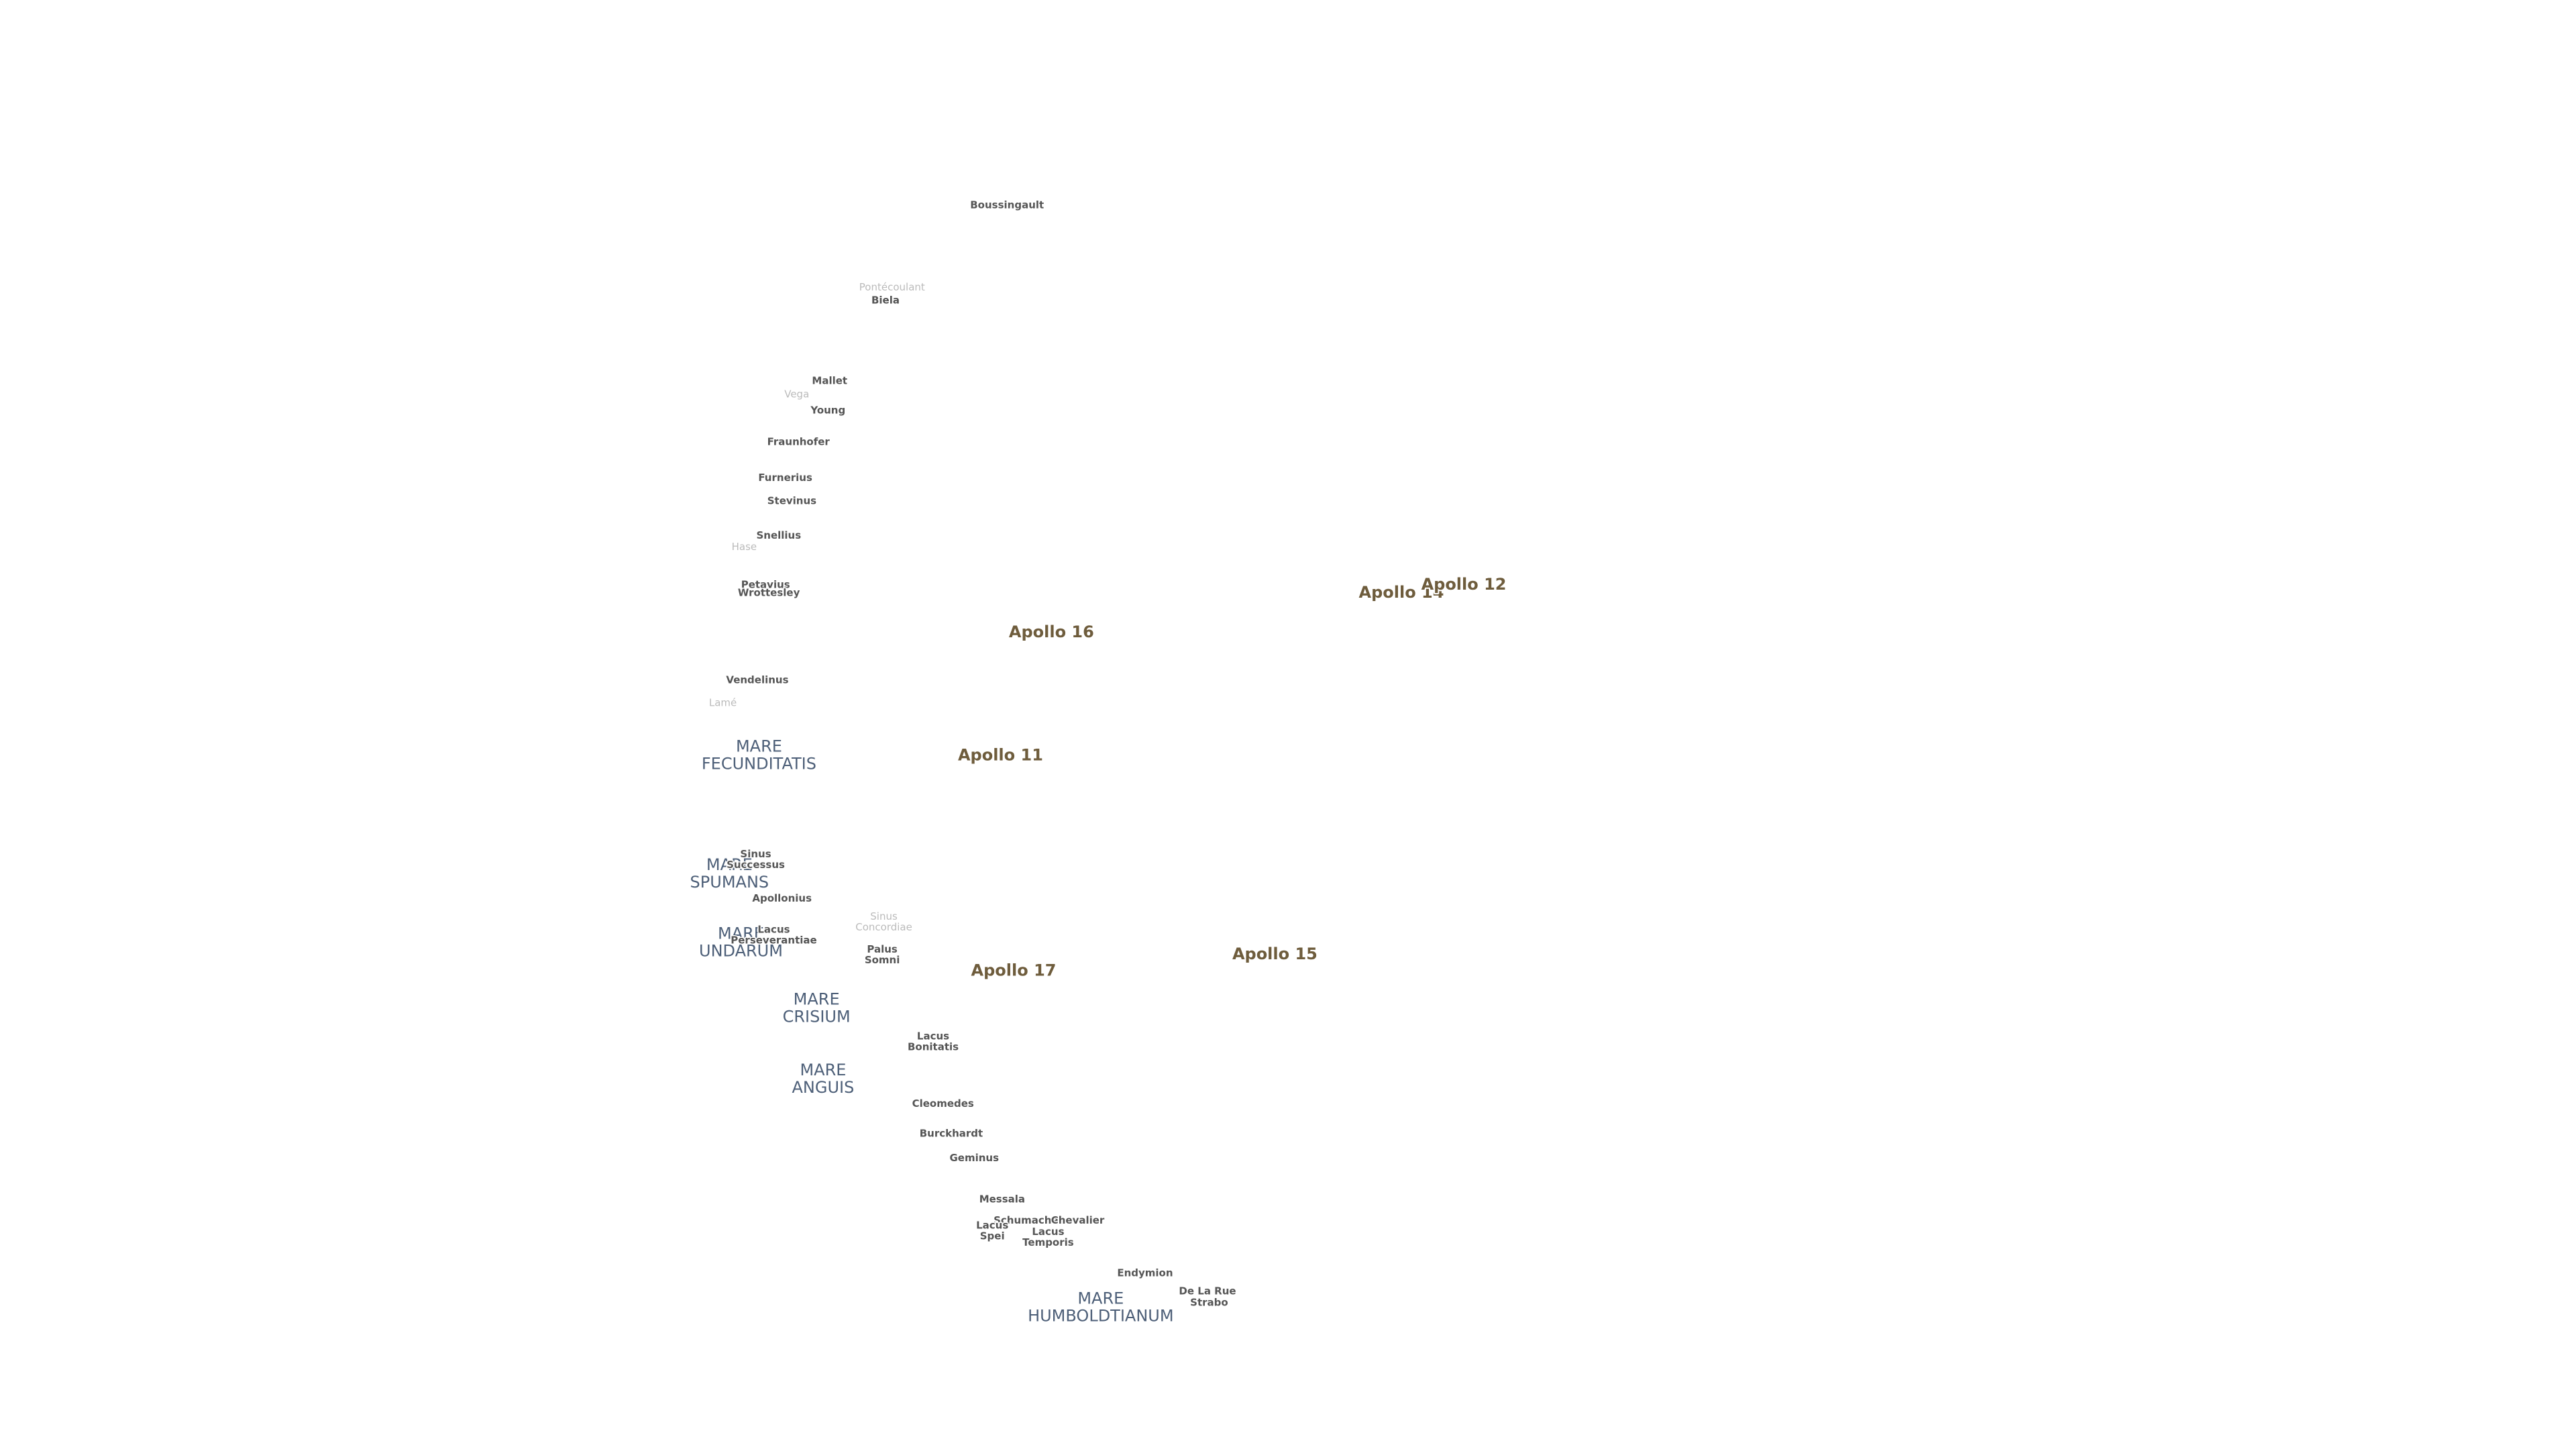 This screenshot has height=1449, width=2576. I want to click on feature-label: Lacus Temporis, so click(1048, 1237).